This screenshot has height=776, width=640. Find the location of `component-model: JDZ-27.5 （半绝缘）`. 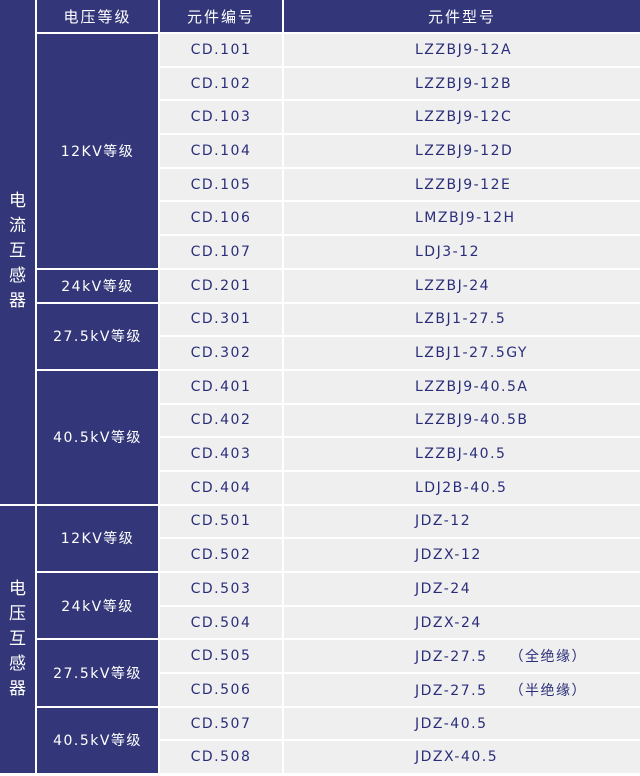

component-model: JDZ-27.5 （半绝缘） is located at coordinates (462, 690).